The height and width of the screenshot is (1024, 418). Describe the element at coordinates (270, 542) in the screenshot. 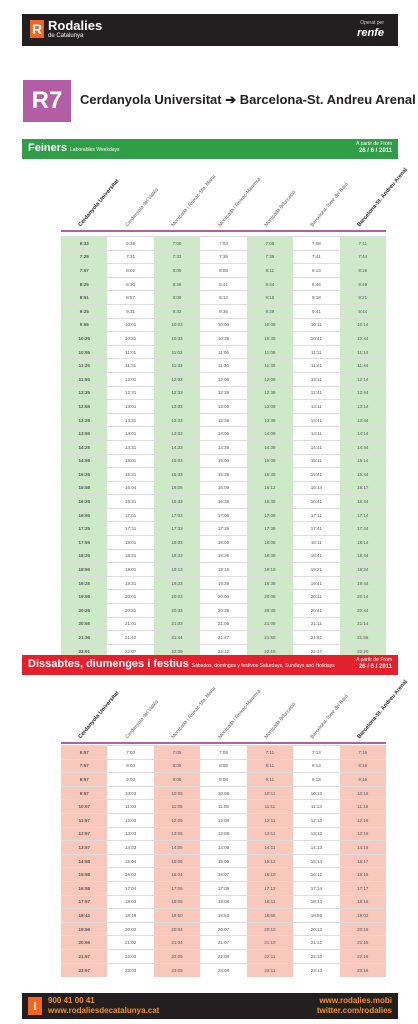

I see `time-cell: 18:08` at that location.